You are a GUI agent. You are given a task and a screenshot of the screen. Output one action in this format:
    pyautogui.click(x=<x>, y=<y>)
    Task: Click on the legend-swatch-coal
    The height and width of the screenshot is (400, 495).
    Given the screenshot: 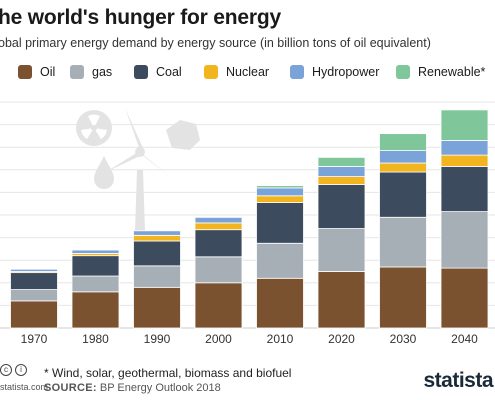 What is the action you would take?
    pyautogui.click(x=141, y=72)
    